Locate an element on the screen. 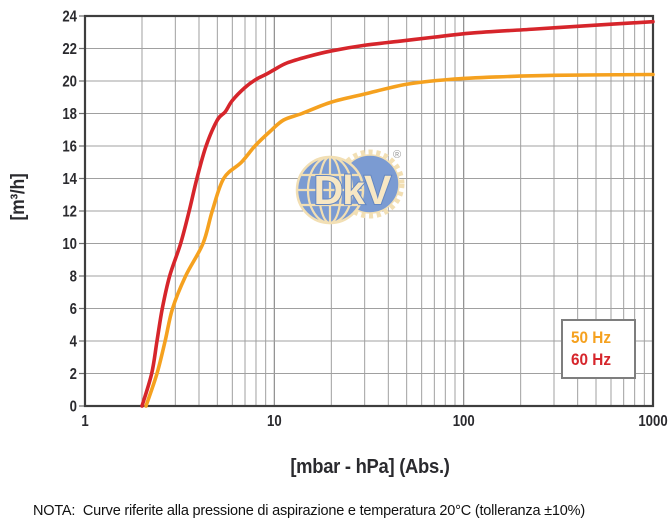  x-tick-label: 1000 is located at coordinates (652, 421).